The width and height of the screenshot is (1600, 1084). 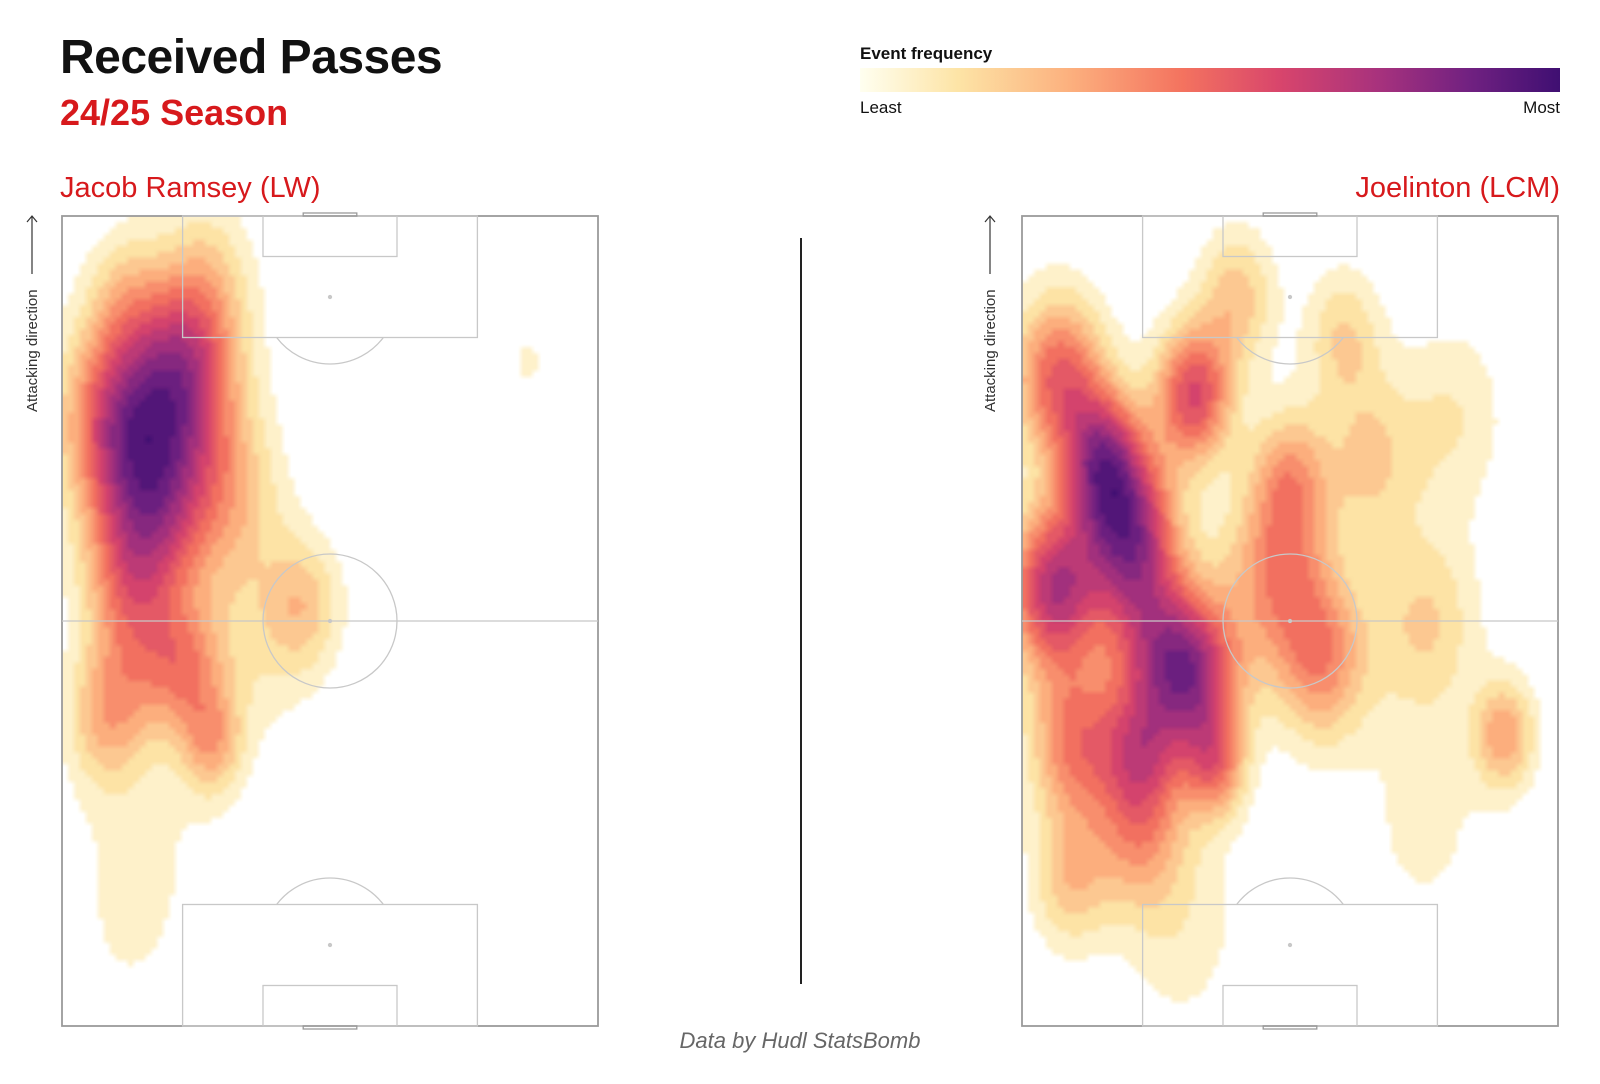 I want to click on chart-title: Received Passes, so click(x=251, y=57).